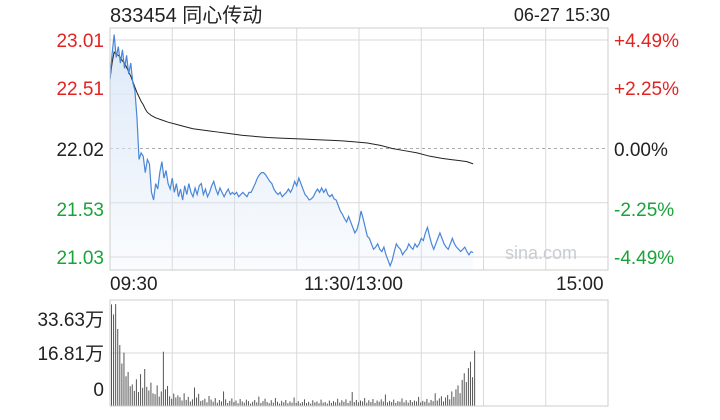 The width and height of the screenshot is (720, 420). What do you see at coordinates (70, 320) in the screenshot?
I see `volume-tick-label: 33.63万` at bounding box center [70, 320].